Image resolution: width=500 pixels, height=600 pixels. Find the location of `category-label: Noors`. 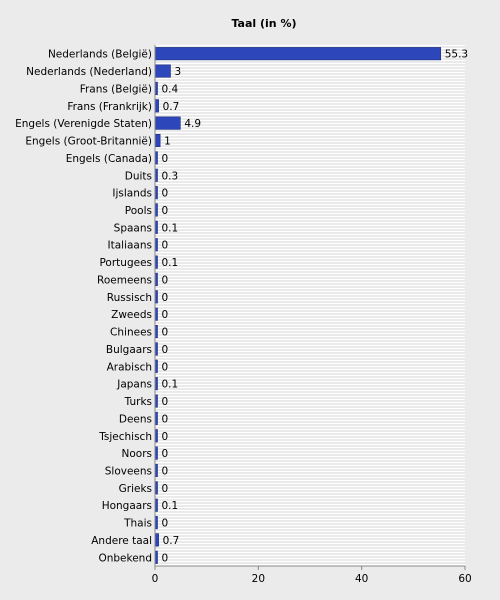

category-label: Noors is located at coordinates (137, 454).